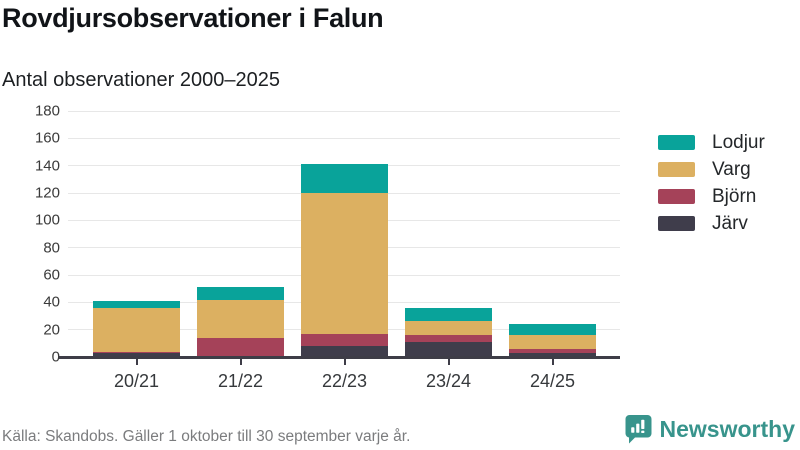  What do you see at coordinates (141, 80) in the screenshot?
I see `chart-subtitle: Antal observationer 2000–2025` at bounding box center [141, 80].